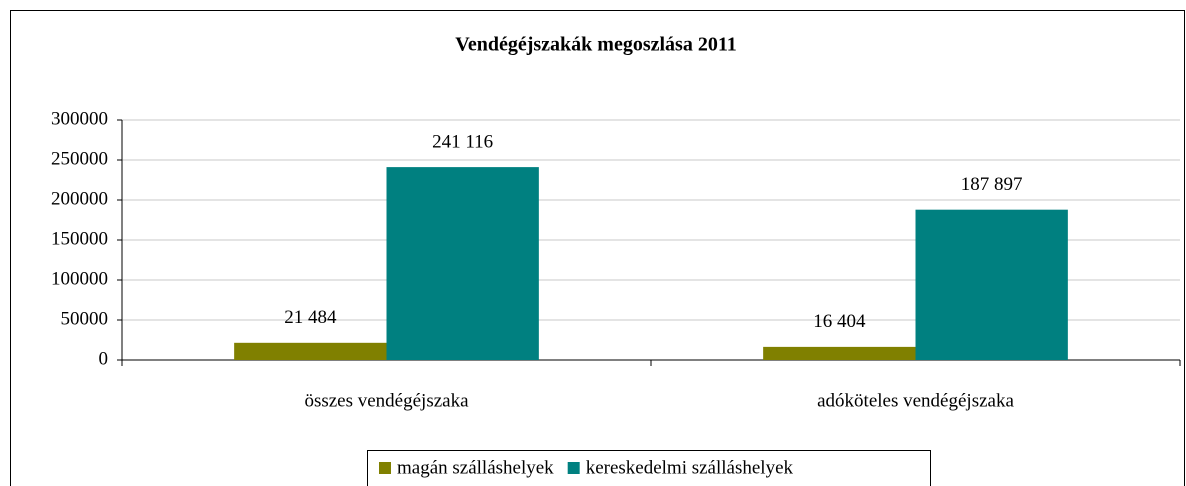  Describe the element at coordinates (79, 158) in the screenshot. I see `y-tick-label: 250000` at that location.